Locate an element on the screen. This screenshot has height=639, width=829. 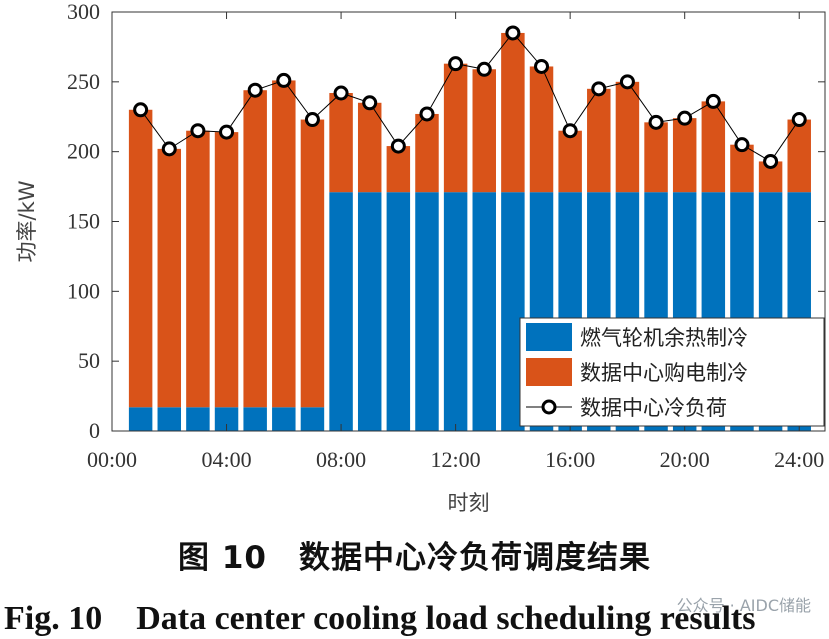
legend-cooling-load-label: 数据中心冷负荷 is located at coordinates (653, 408).